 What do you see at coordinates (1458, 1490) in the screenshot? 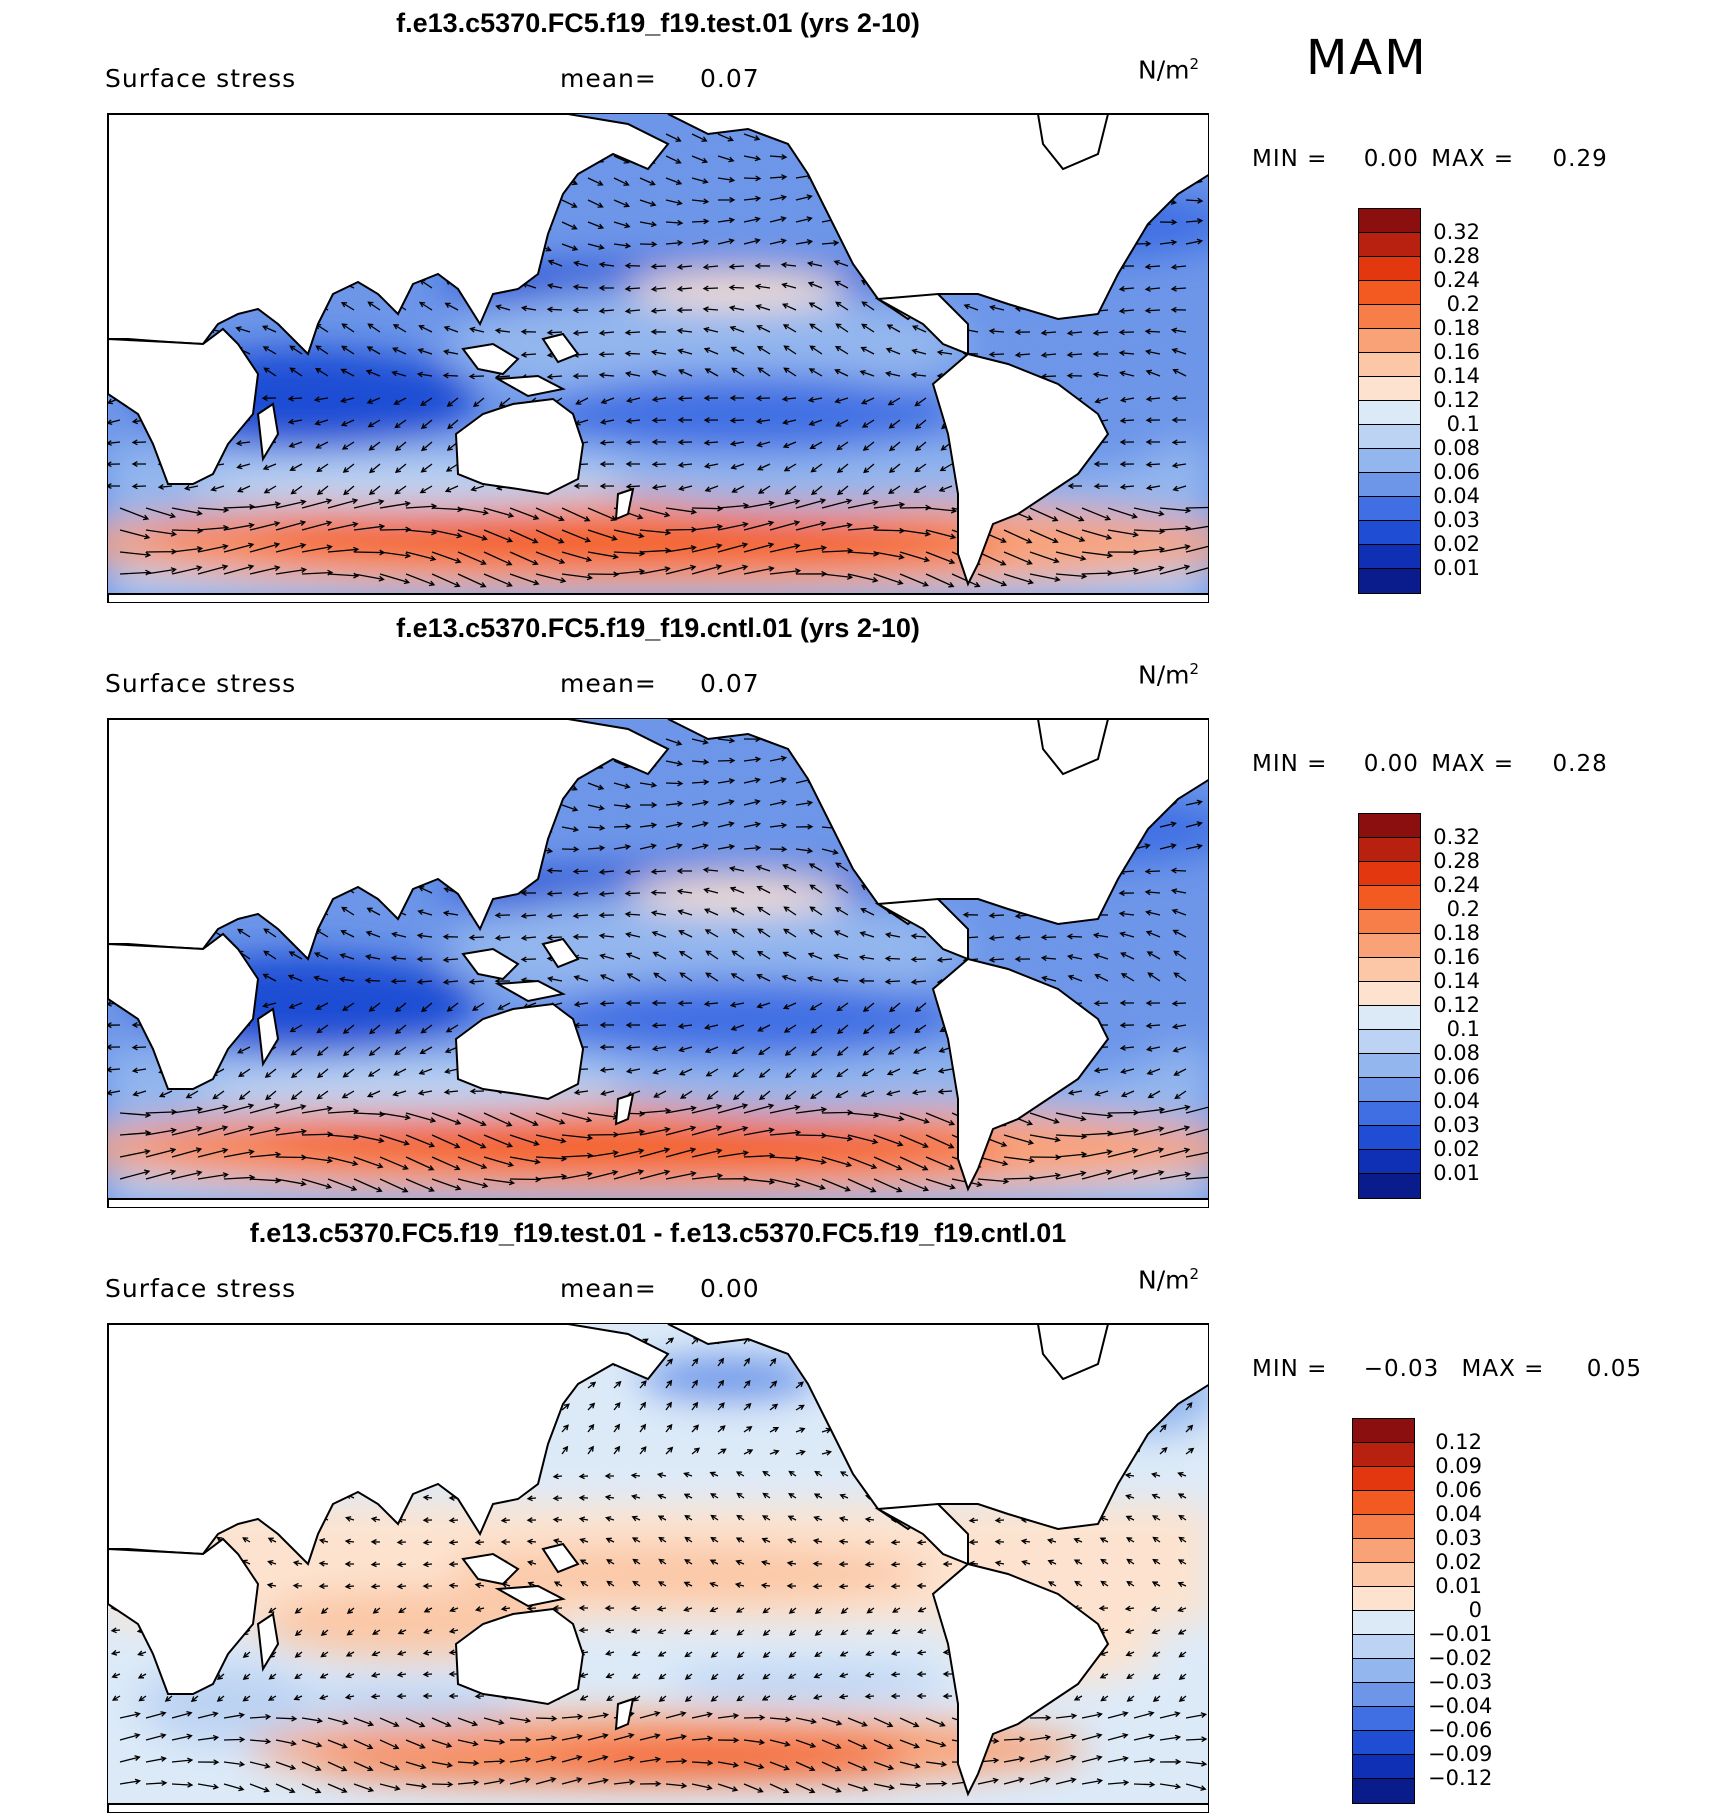
I see `colorbar-tick-label: 0.06` at bounding box center [1458, 1490].